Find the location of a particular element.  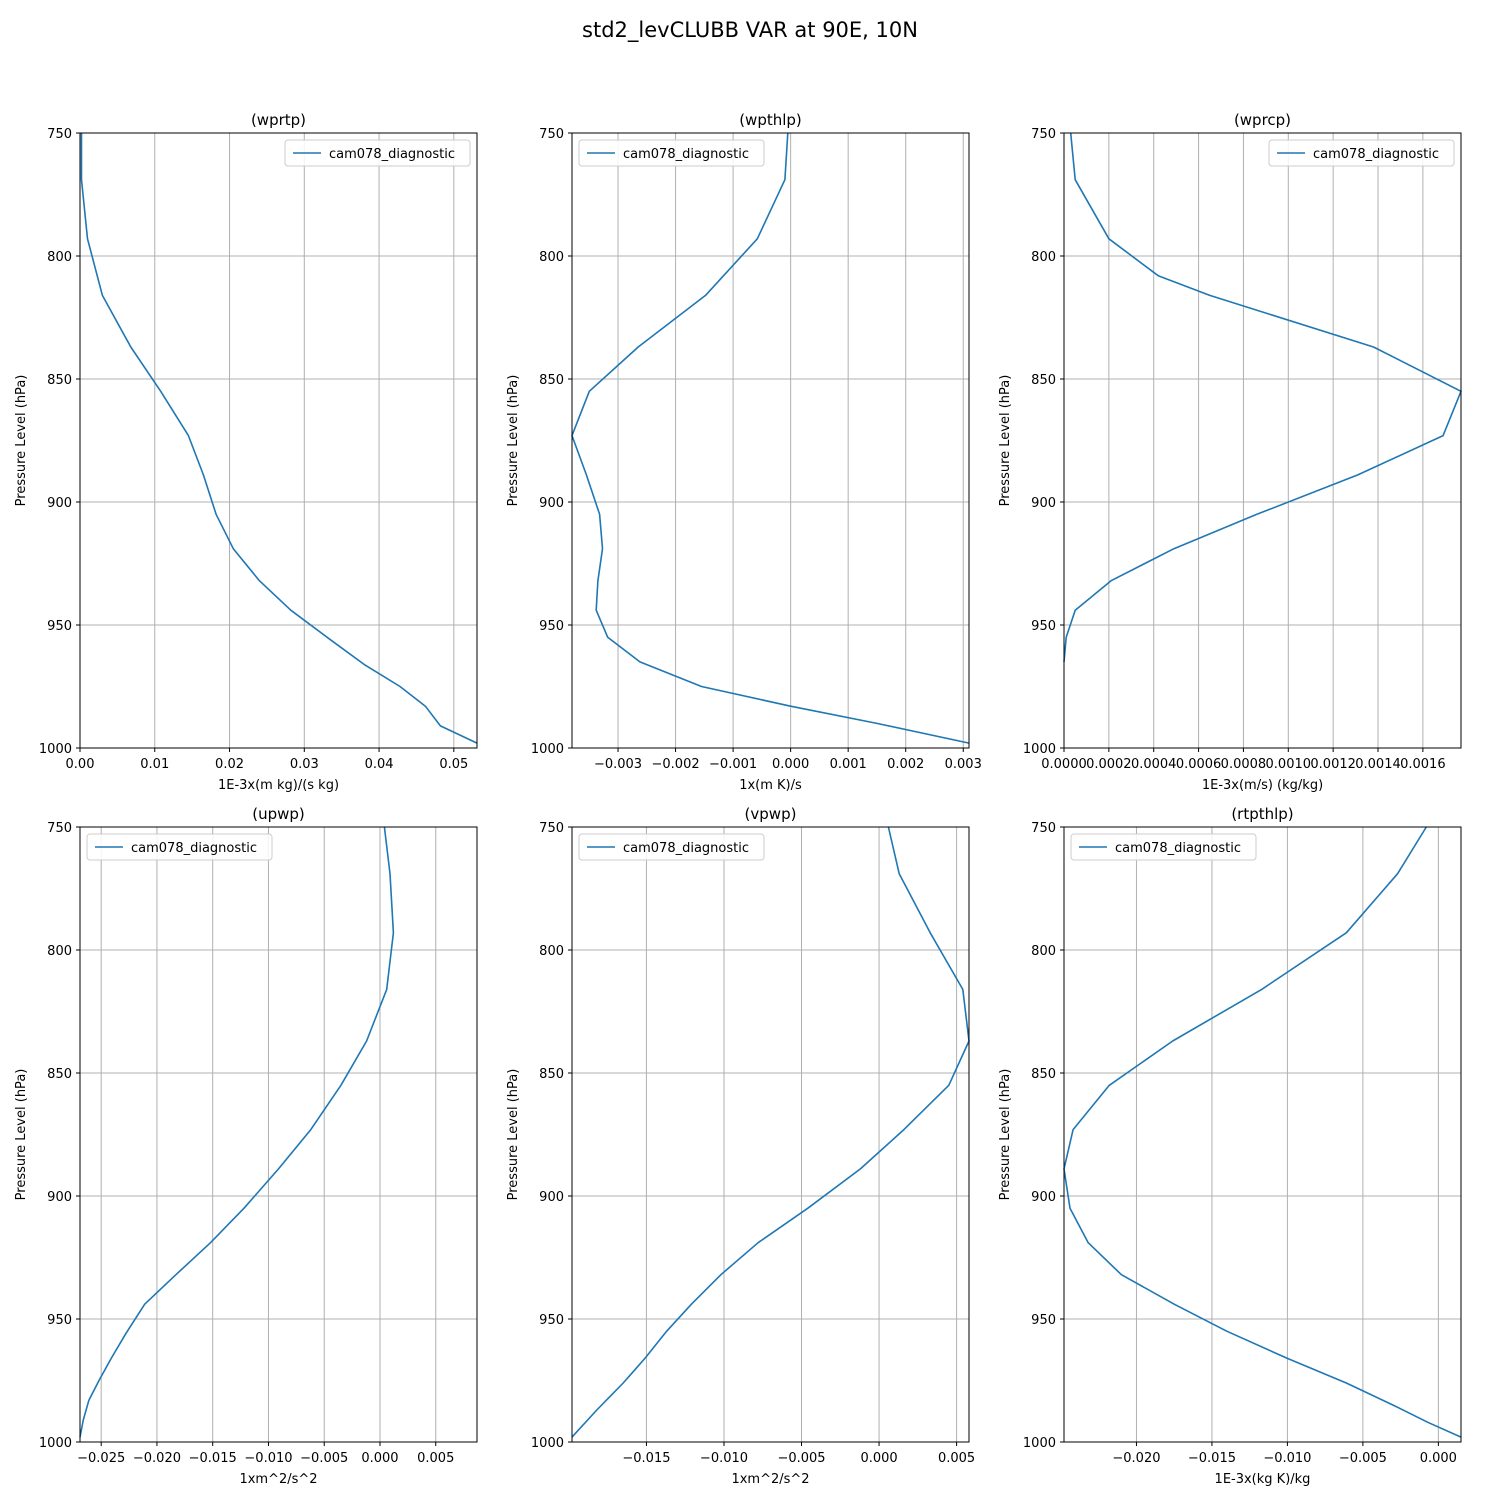

x-axis-label: 1E-3x(m/s) (kg/kg) is located at coordinates (1262, 785).